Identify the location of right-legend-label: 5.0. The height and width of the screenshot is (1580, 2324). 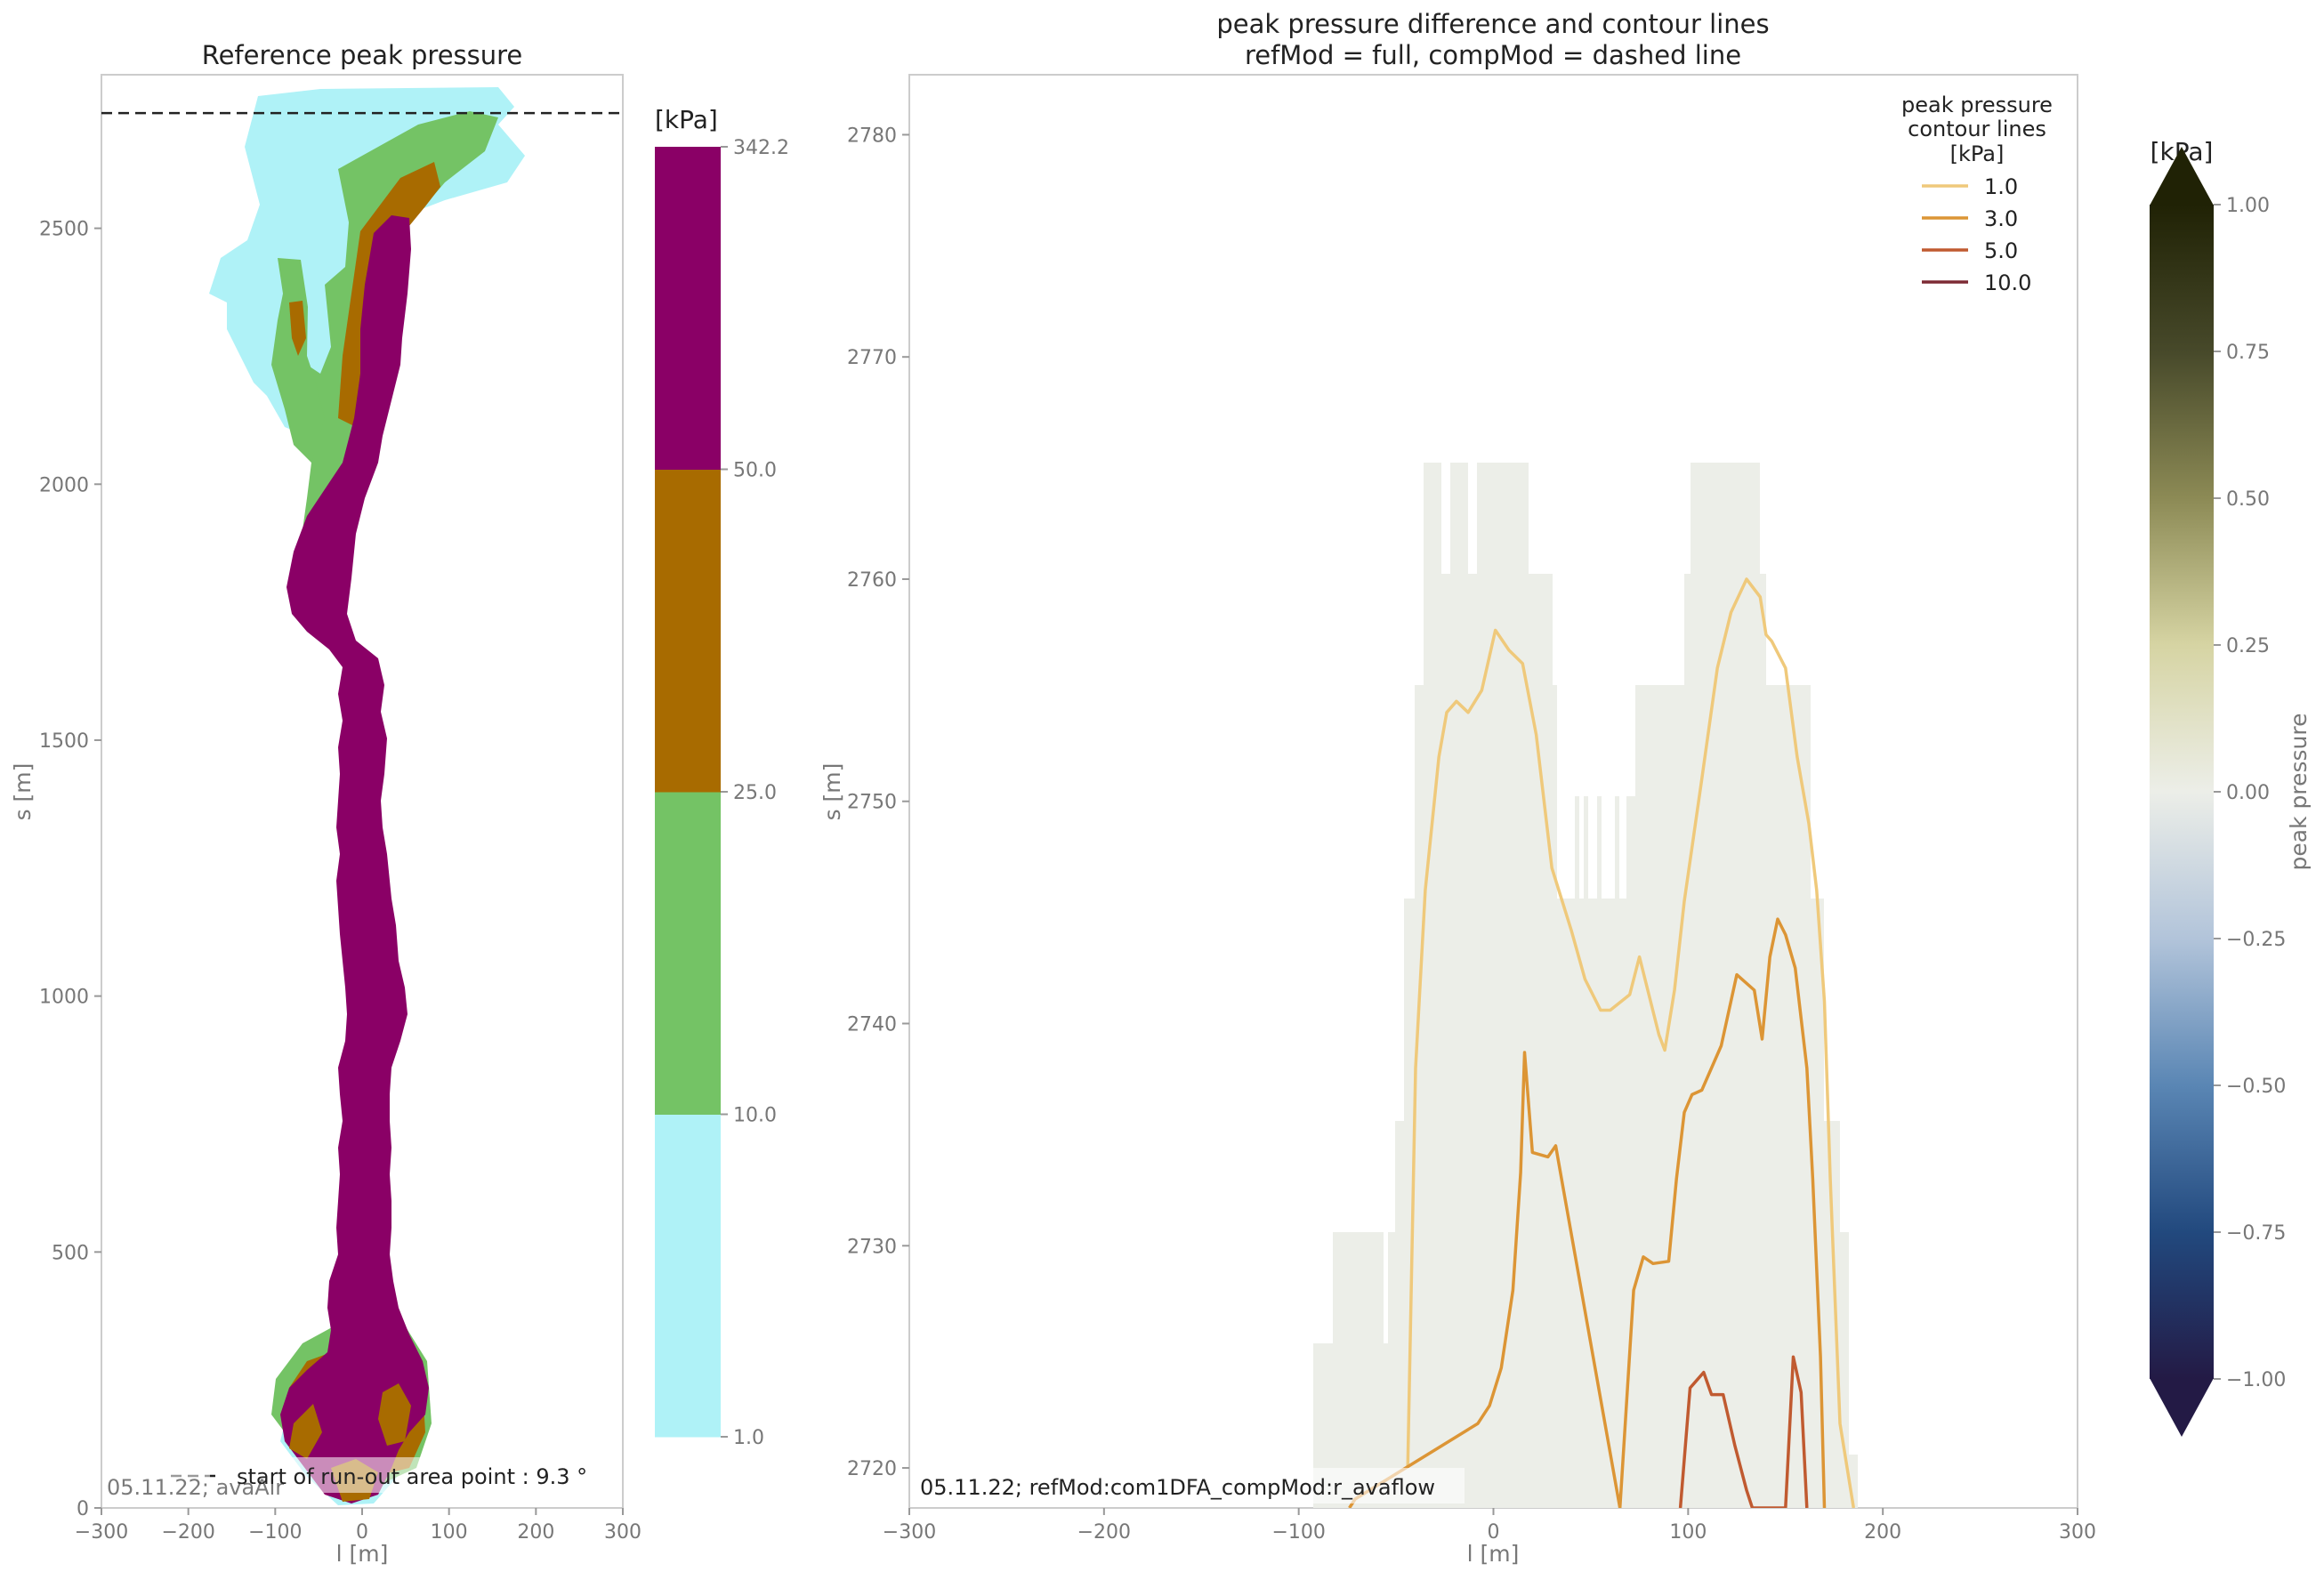
(2001, 251).